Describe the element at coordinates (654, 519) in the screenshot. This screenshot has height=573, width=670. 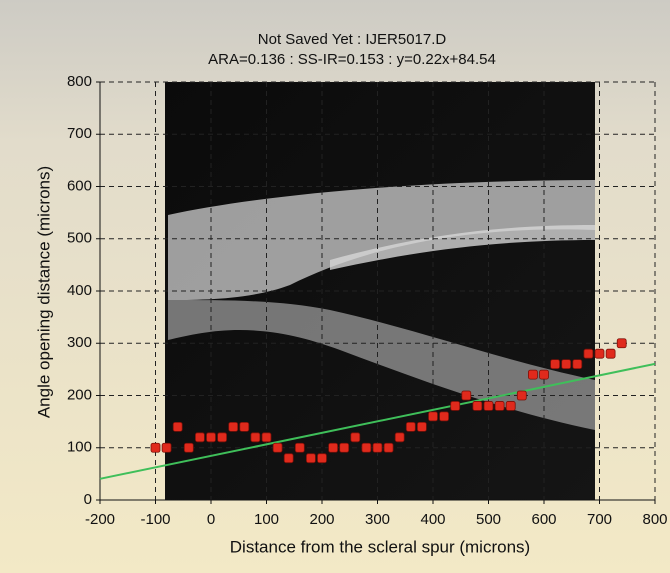
I see `x-tick-label: 800` at that location.